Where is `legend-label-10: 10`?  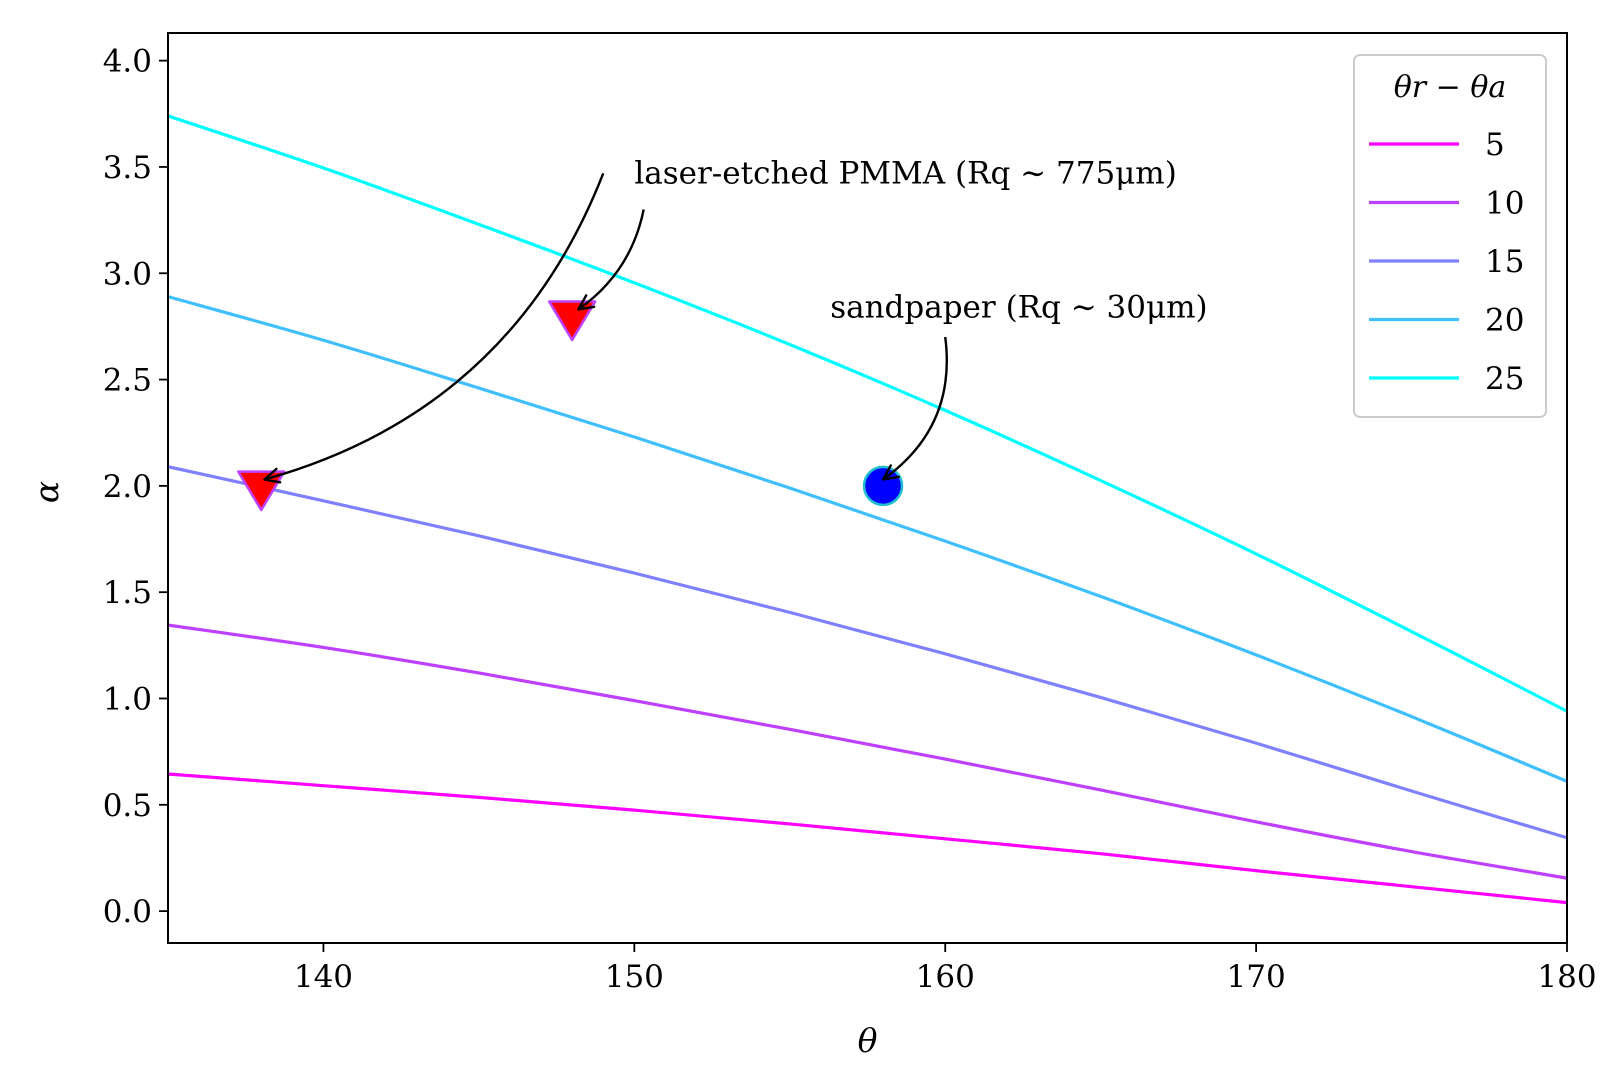
legend-label-10: 10 is located at coordinates (1504, 204).